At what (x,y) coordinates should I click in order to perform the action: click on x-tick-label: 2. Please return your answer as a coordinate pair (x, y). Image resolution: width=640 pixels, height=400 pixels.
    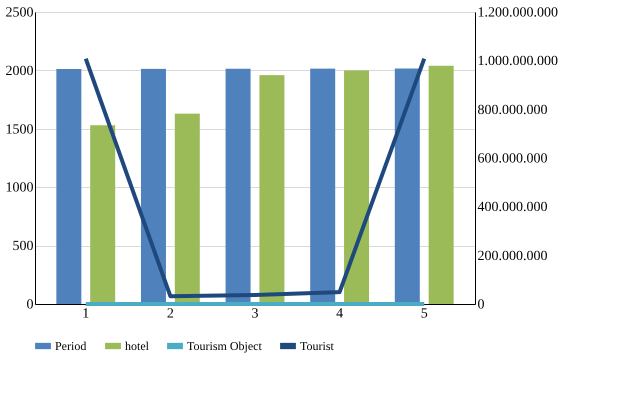
    Looking at the image, I should click on (170, 314).